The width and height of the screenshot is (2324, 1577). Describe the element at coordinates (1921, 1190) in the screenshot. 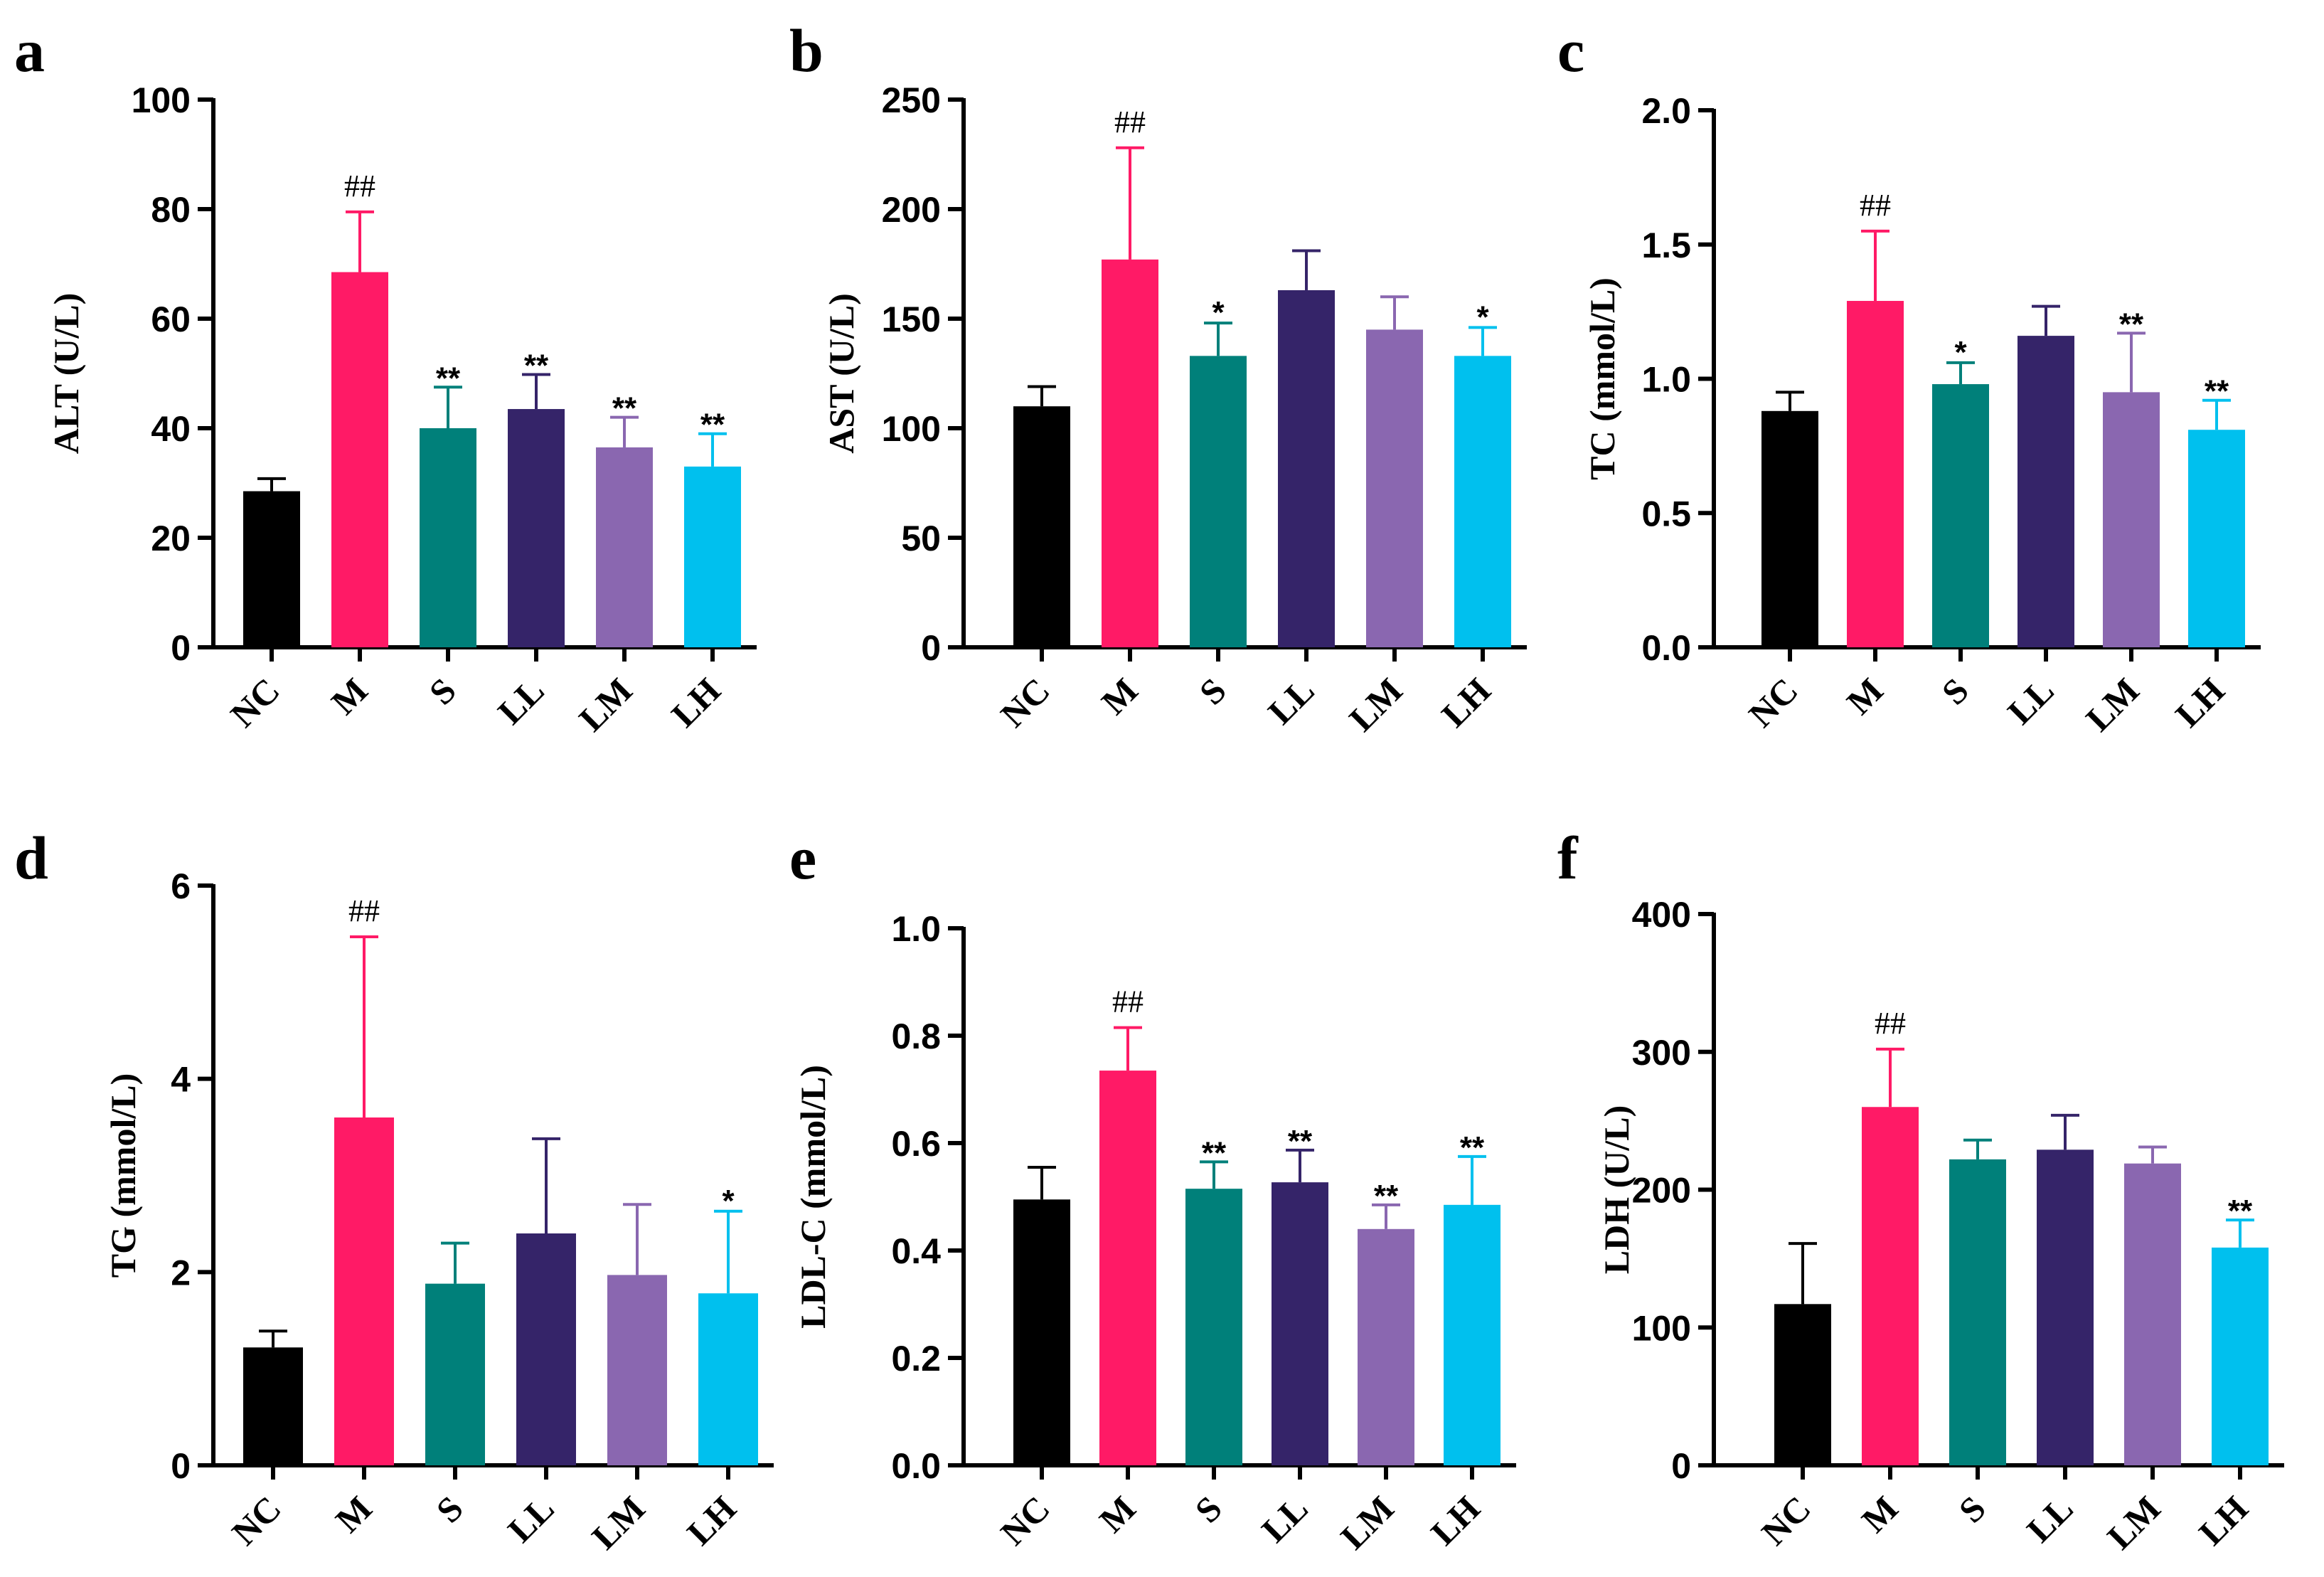

I see `panel-f: f LDH (U/L) 0 100 200 300 400 NC M ## S LL LM LH **` at that location.